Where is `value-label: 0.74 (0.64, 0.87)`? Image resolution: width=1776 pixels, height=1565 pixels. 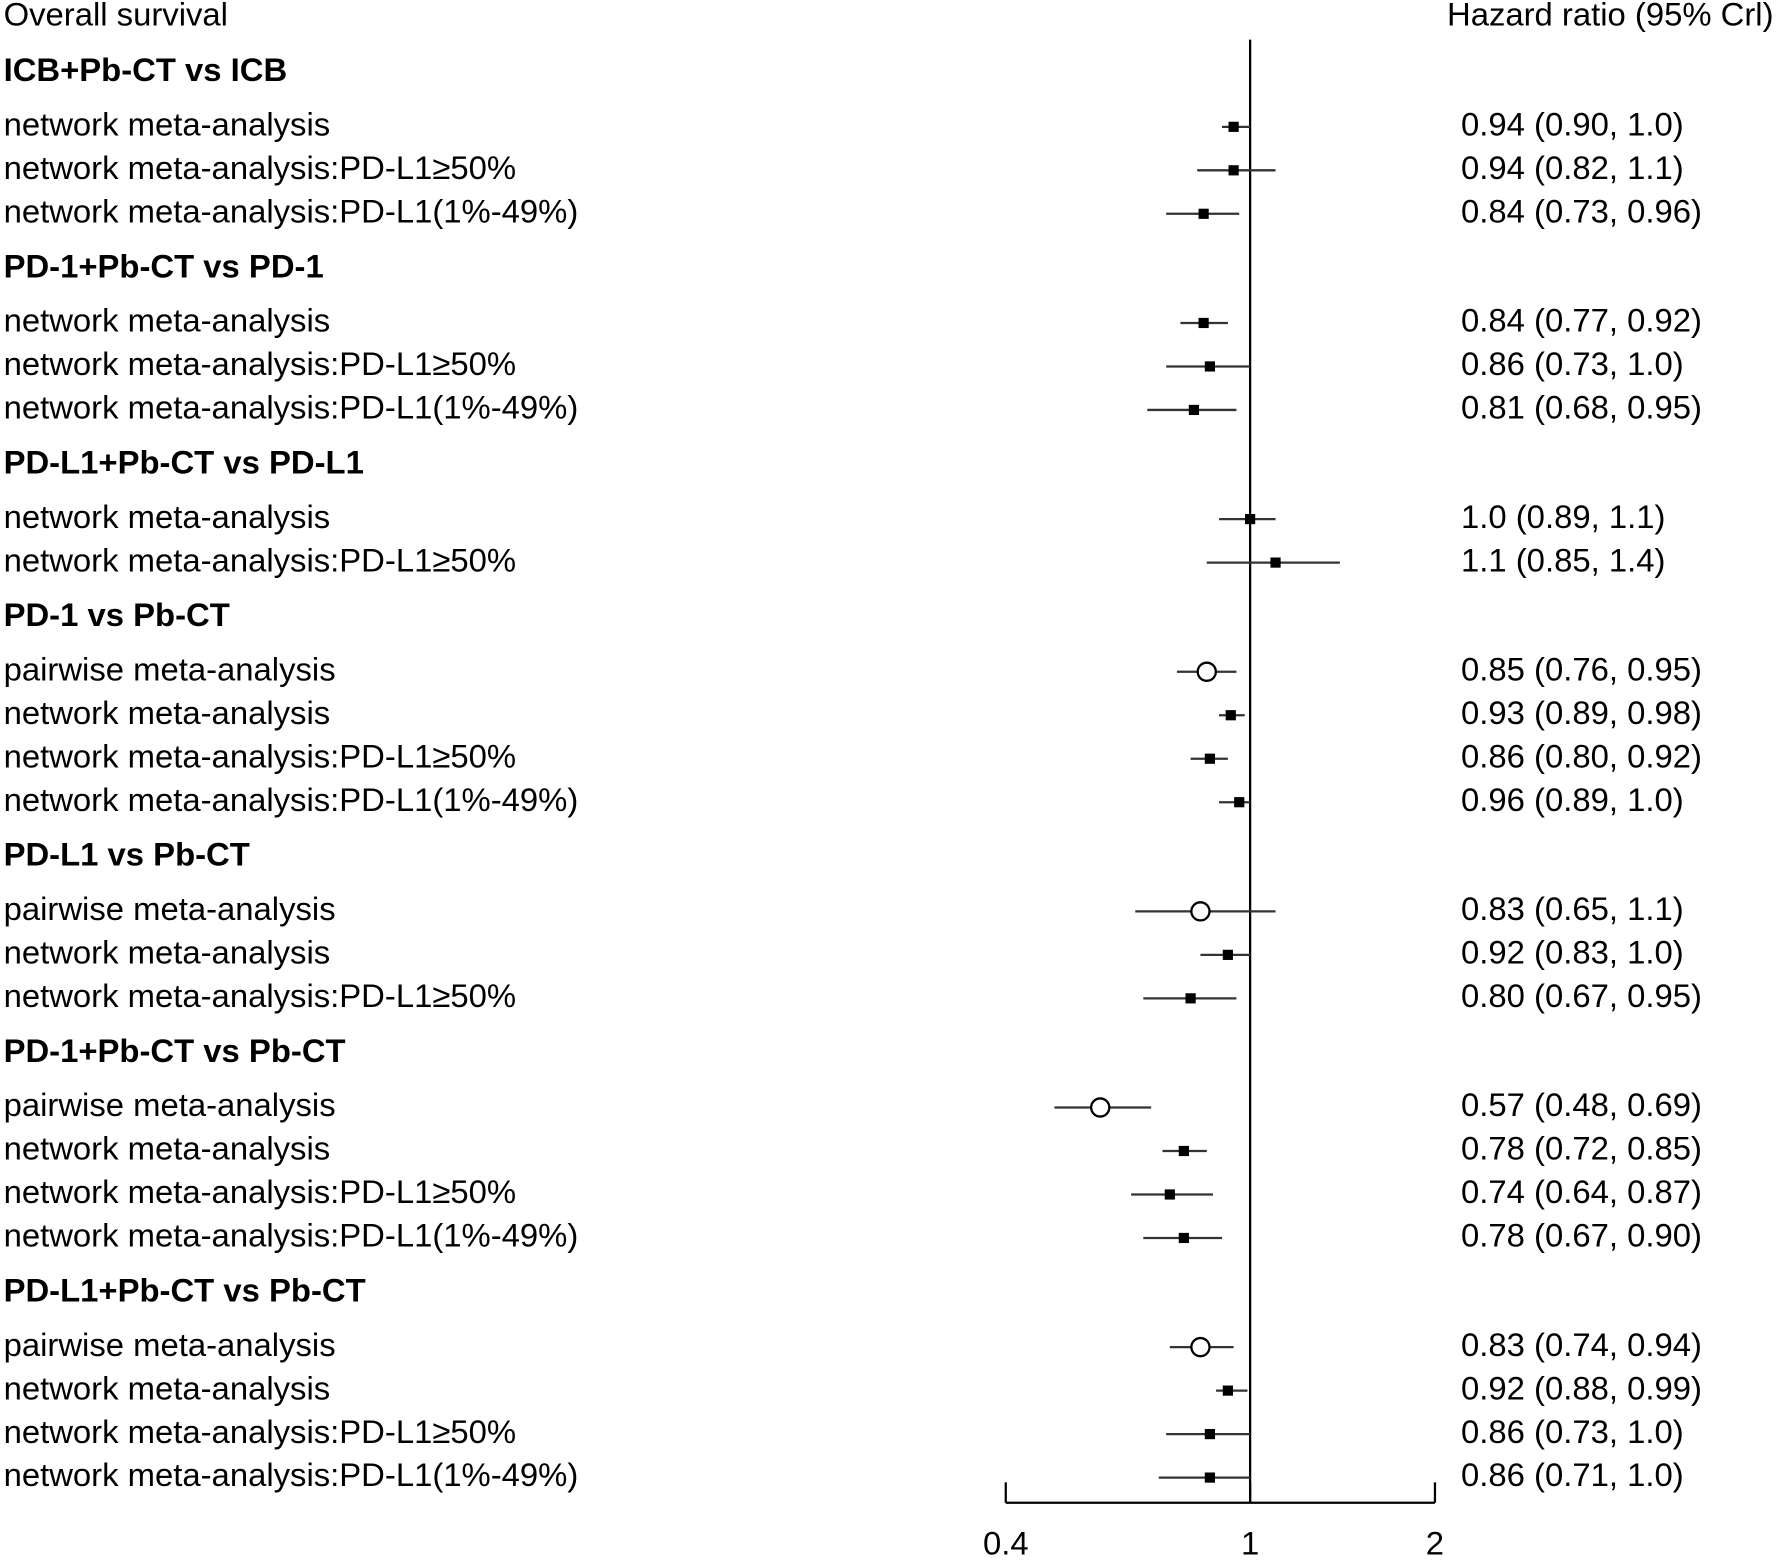 value-label: 0.74 (0.64, 0.87) is located at coordinates (1581, 1191).